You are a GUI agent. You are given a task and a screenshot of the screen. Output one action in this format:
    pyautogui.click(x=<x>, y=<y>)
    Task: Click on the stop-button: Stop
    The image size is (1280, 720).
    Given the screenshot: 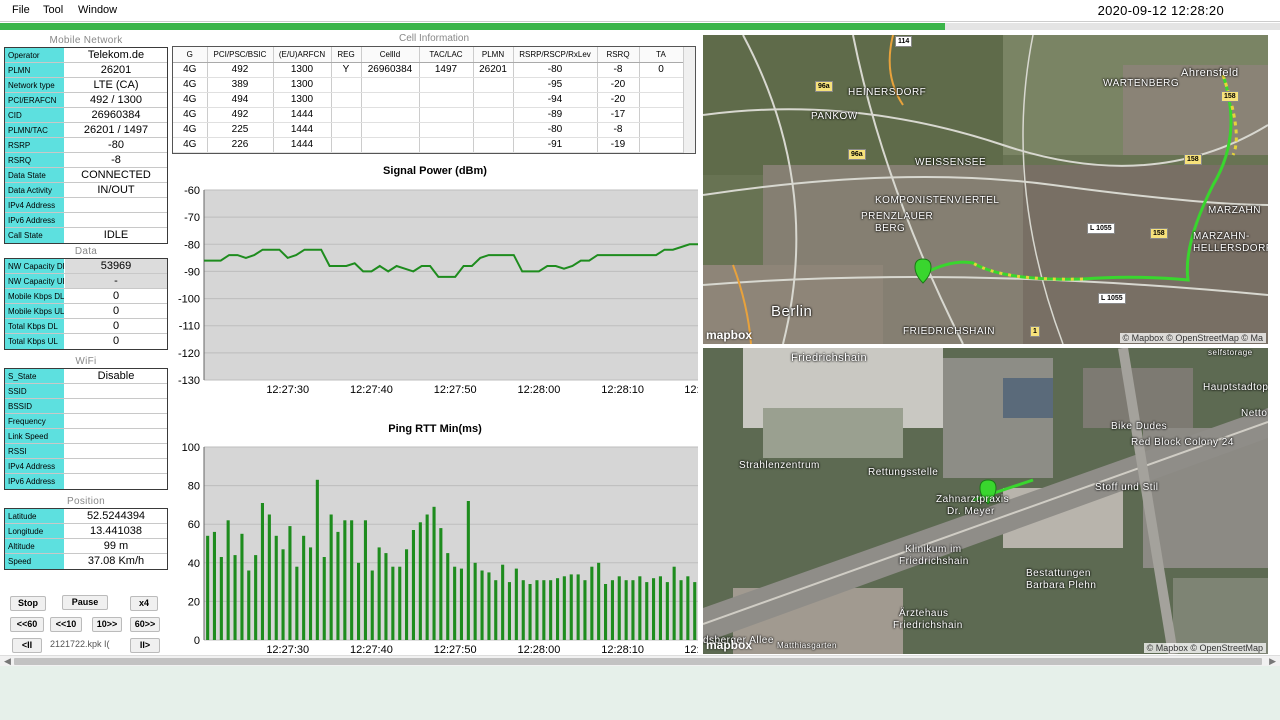 What is the action you would take?
    pyautogui.click(x=28, y=603)
    